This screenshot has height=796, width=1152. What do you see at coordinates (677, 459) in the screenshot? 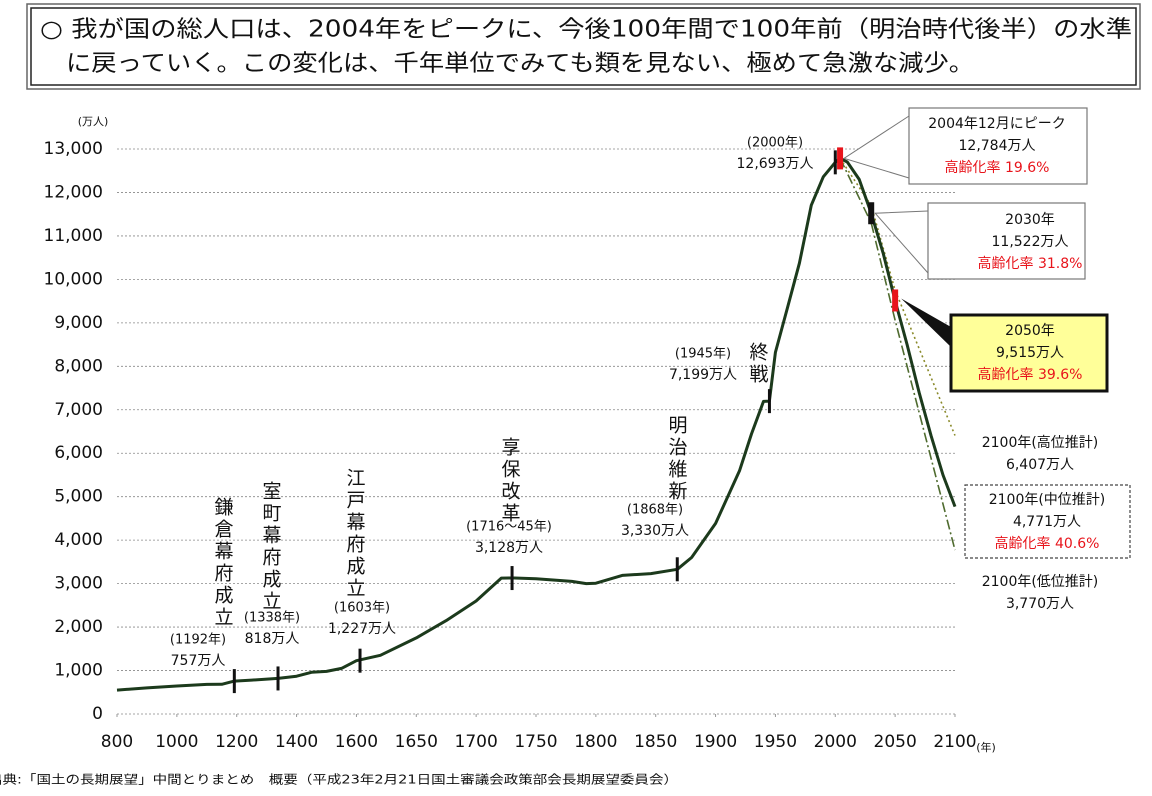
I see `event-name: 明治維新` at bounding box center [677, 459].